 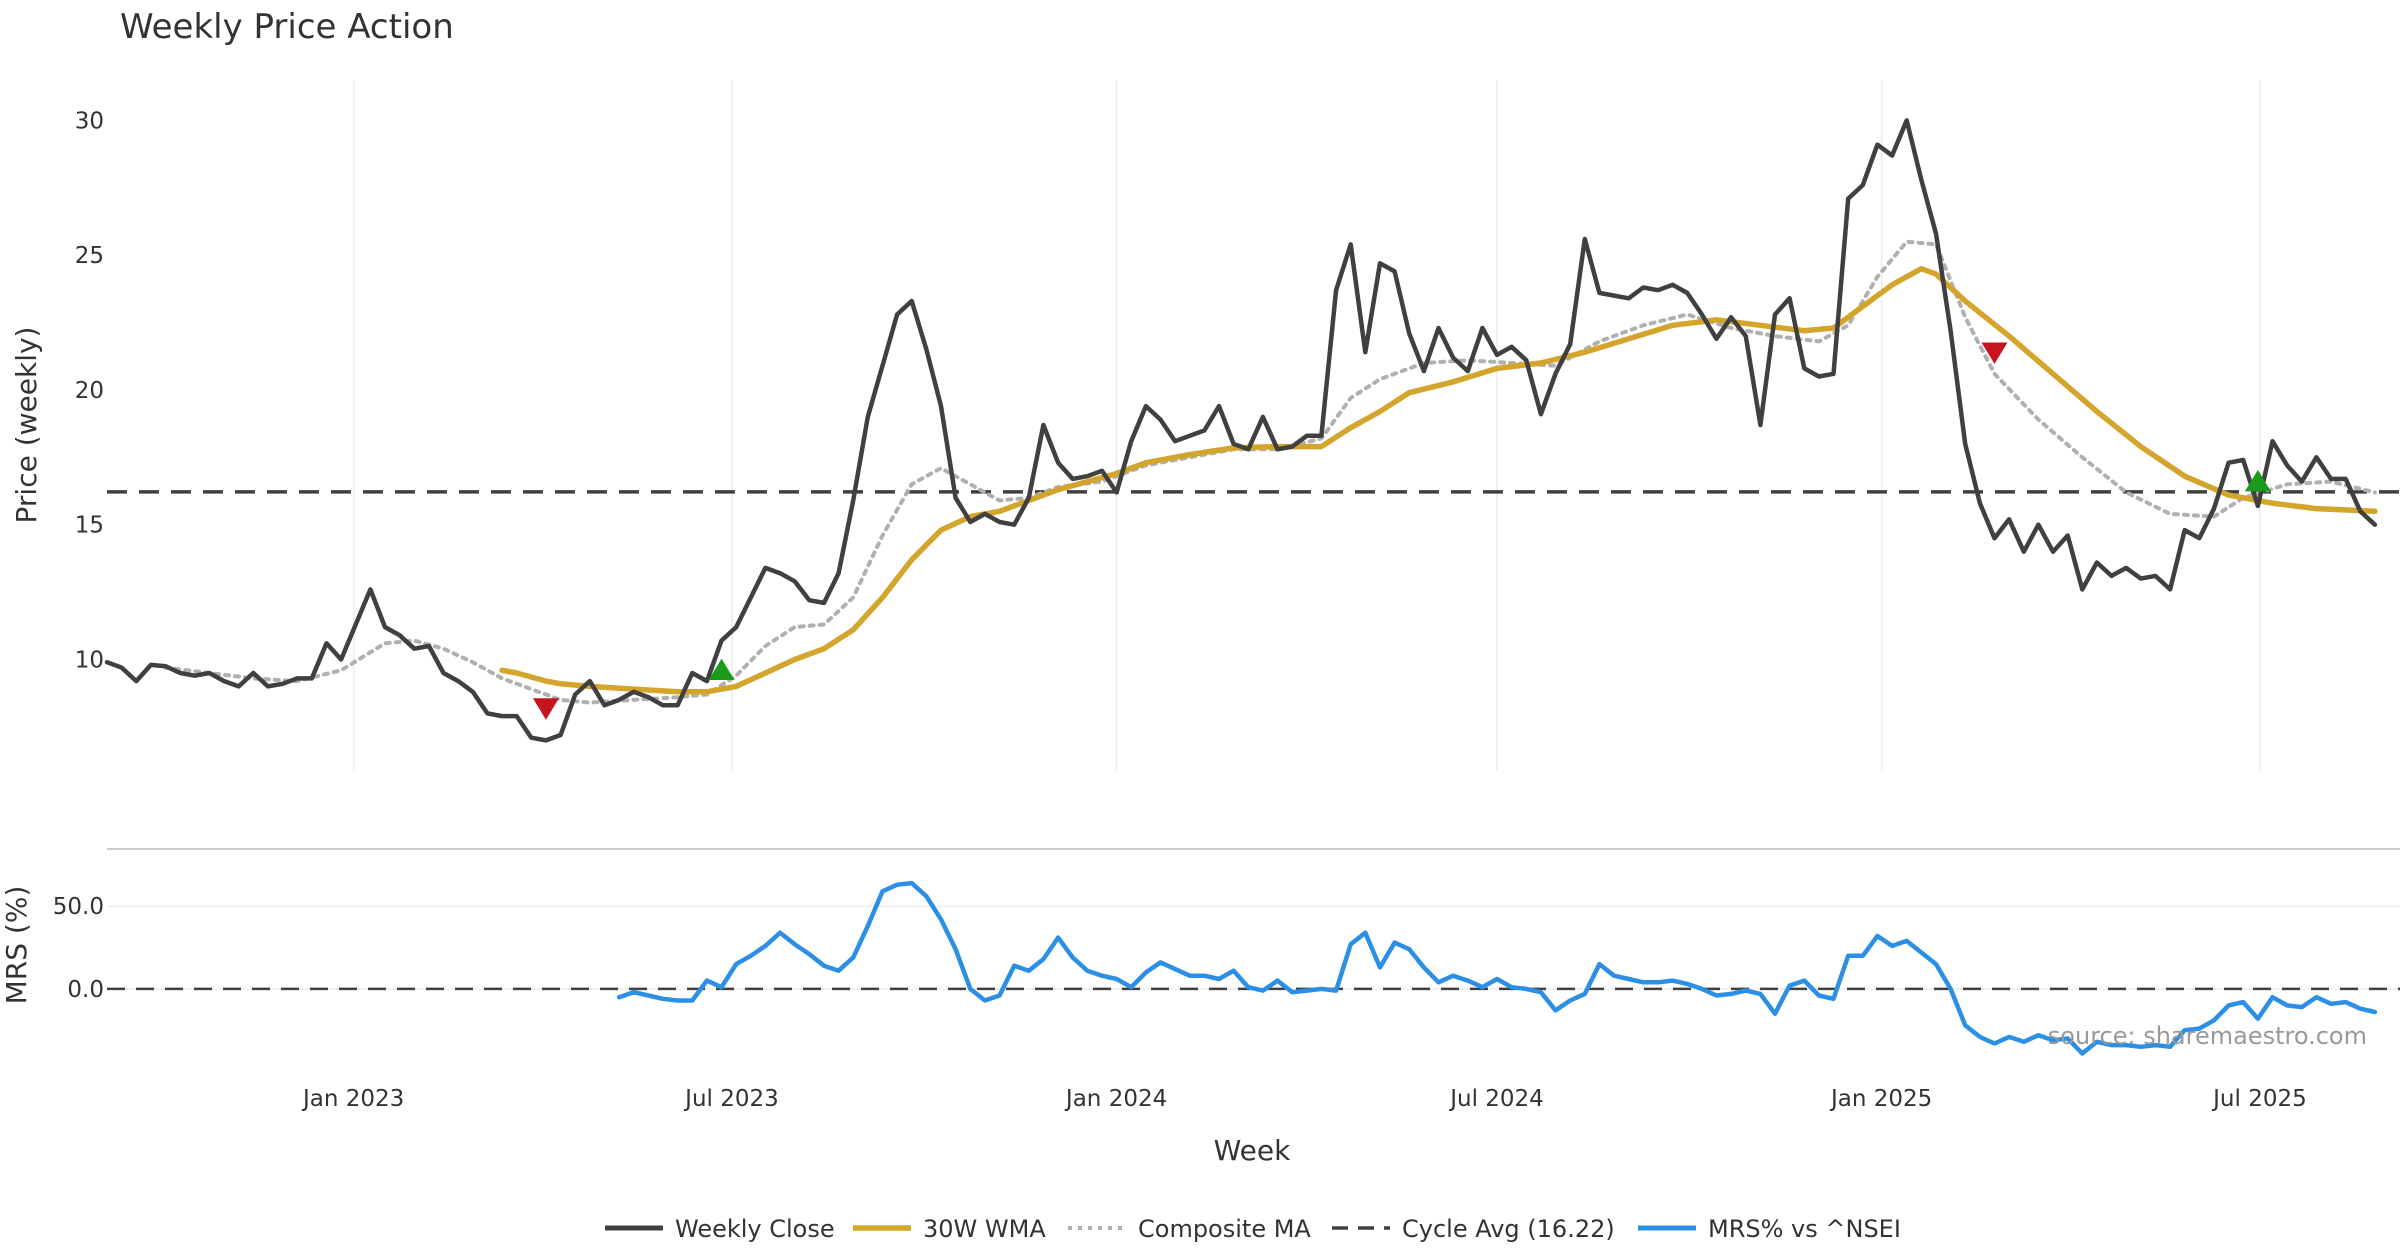 I want to click on mrs-series, so click(x=1253, y=968).